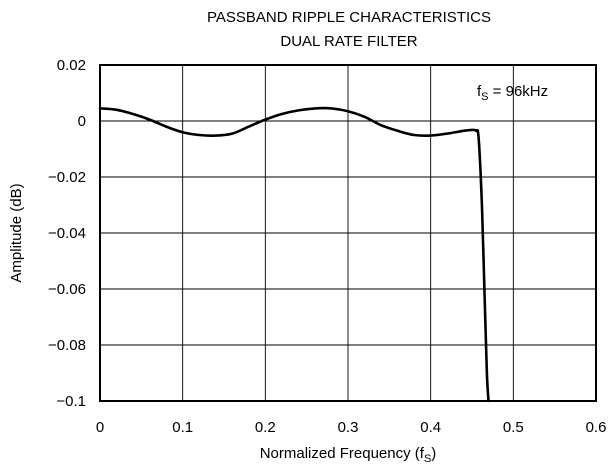  I want to click on y-axis-label: Amplitude (dB), so click(16, 232).